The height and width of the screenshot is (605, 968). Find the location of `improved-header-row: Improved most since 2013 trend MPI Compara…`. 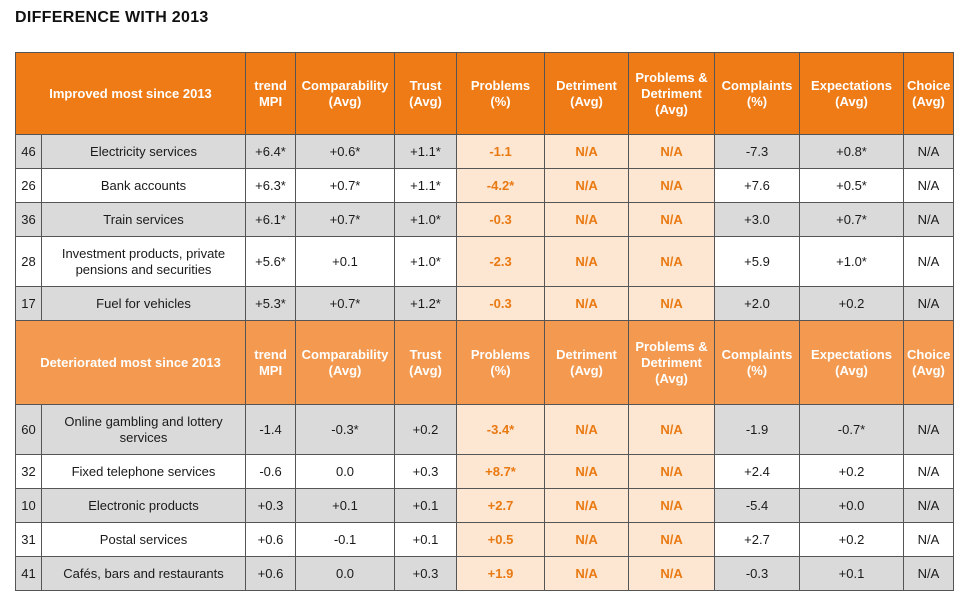

improved-header-row: Improved most since 2013 trend MPI Compara… is located at coordinates (484, 93).